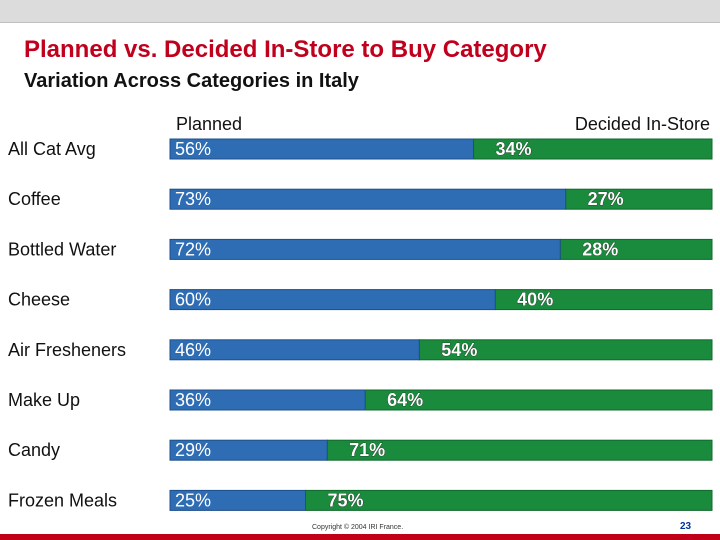  I want to click on data-label-decided-in-store: 64%, so click(405, 400).